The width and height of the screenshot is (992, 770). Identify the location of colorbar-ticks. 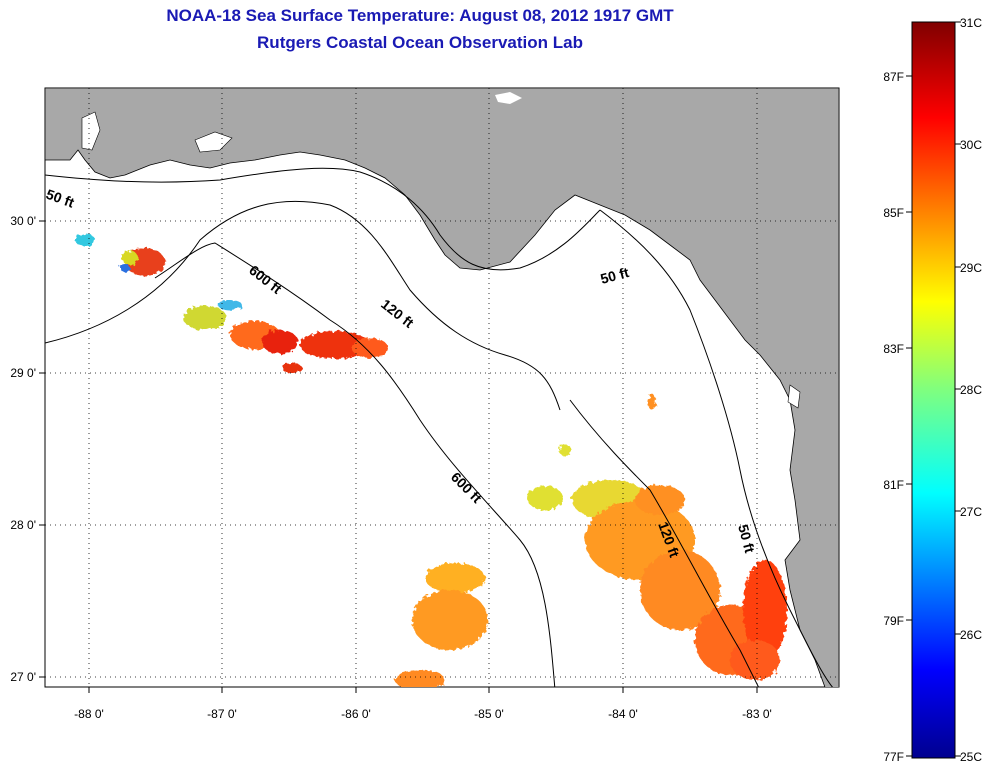
(933, 389).